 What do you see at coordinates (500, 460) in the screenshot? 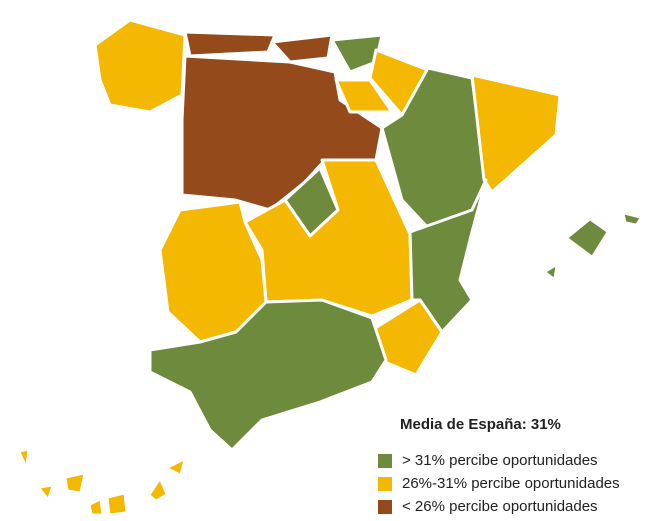
I see `legend-label: > 31% percibe oportunidades` at bounding box center [500, 460].